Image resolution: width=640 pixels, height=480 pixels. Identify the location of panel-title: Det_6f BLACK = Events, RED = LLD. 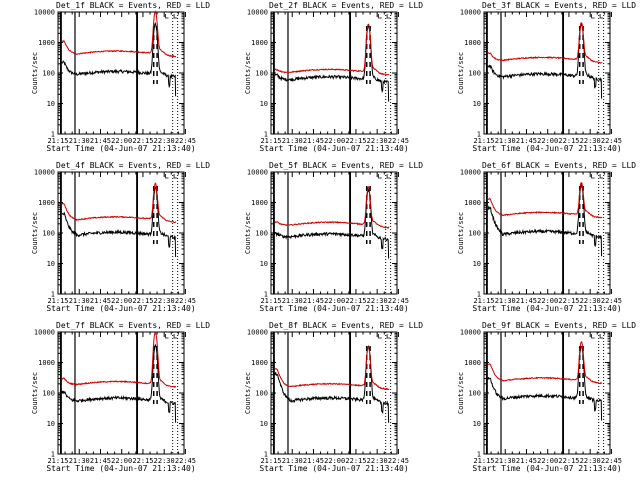
(559, 165).